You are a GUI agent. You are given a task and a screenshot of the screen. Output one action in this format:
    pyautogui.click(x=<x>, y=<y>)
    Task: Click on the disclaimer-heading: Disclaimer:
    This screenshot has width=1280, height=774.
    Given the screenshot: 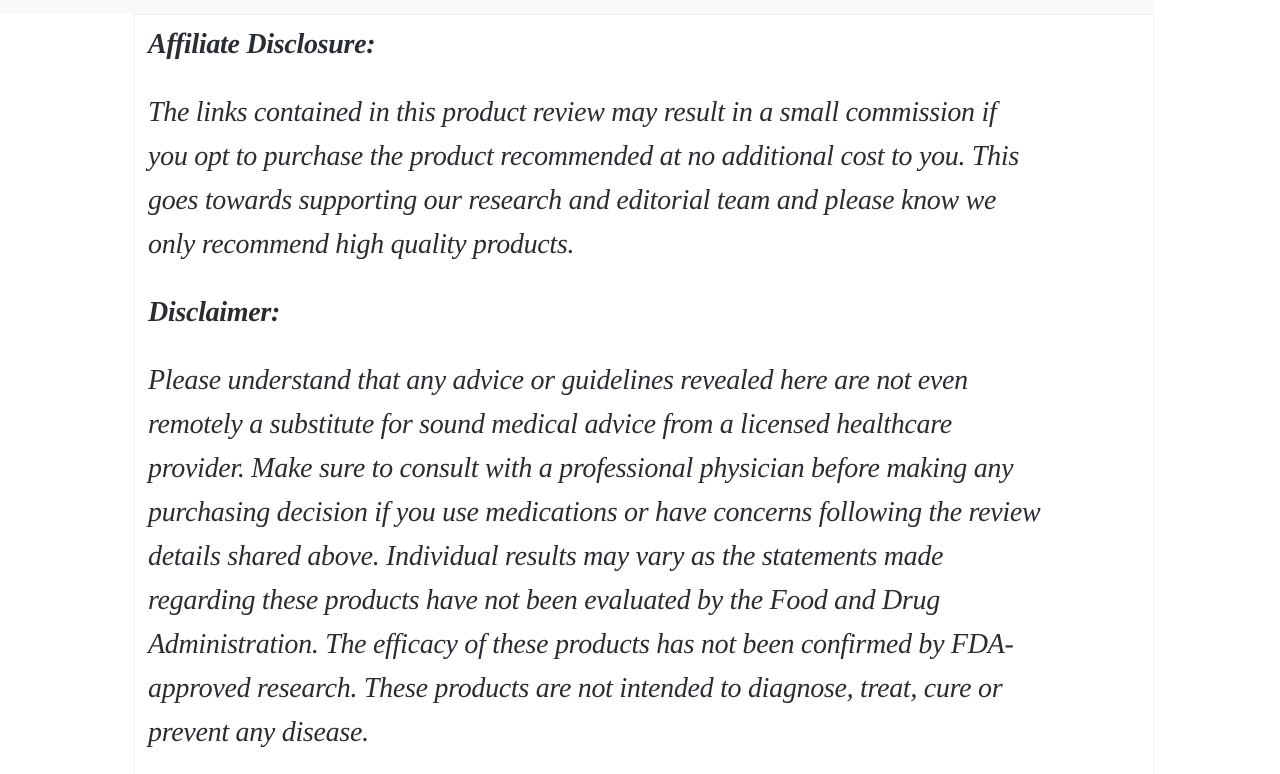 What is the action you would take?
    pyautogui.click(x=214, y=312)
    